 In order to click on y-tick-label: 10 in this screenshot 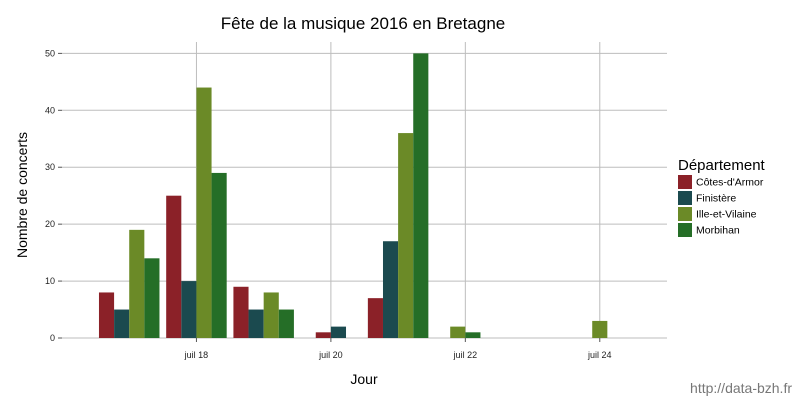, I will do `click(50, 281)`.